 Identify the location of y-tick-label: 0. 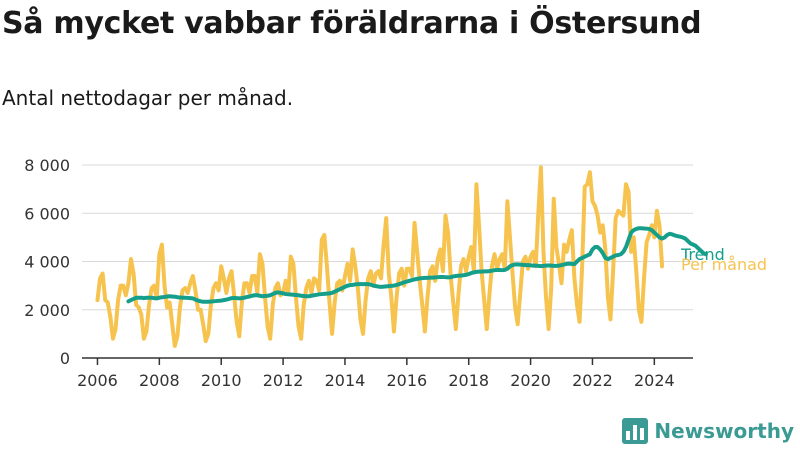
(65, 358).